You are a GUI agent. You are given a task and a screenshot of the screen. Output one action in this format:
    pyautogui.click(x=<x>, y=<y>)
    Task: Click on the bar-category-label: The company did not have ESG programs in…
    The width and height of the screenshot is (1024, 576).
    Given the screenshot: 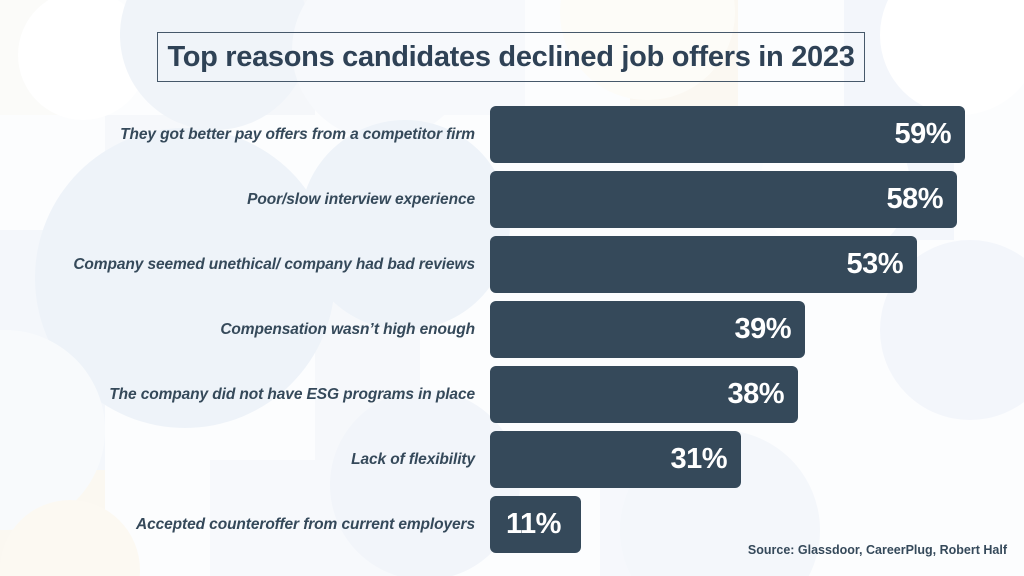 What is the action you would take?
    pyautogui.click(x=292, y=394)
    